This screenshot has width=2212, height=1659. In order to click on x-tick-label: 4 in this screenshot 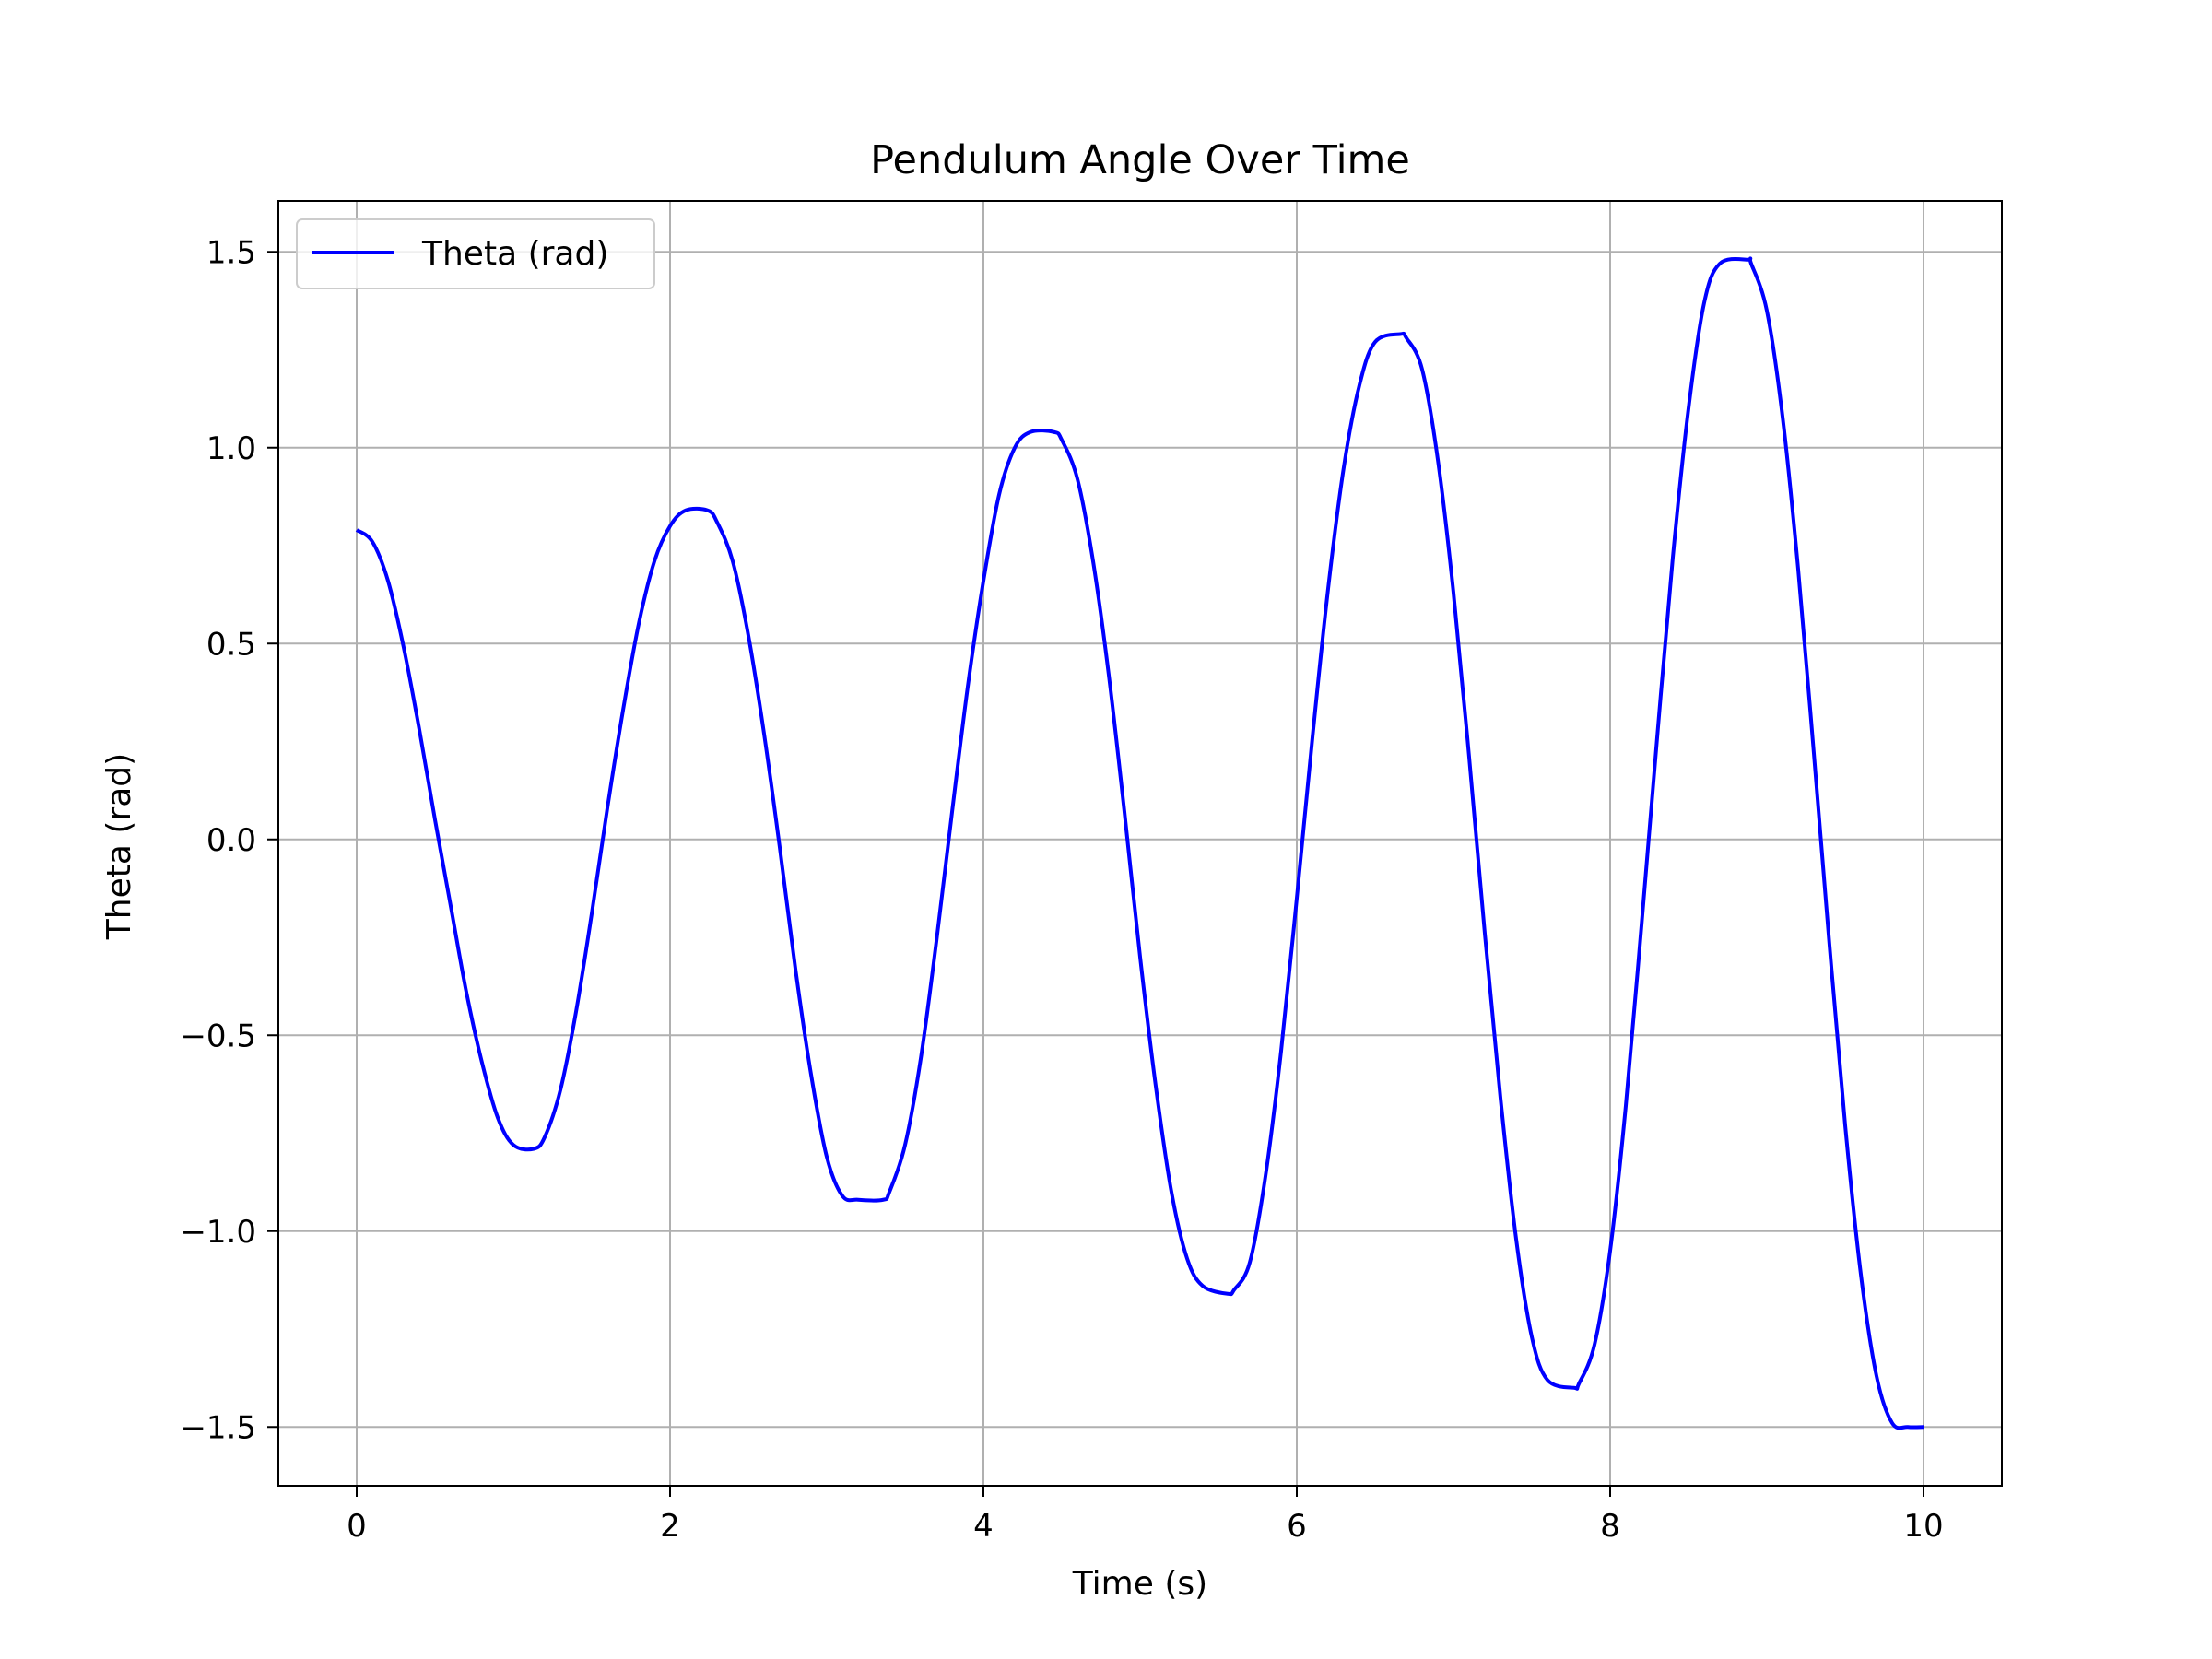, I will do `click(983, 1526)`.